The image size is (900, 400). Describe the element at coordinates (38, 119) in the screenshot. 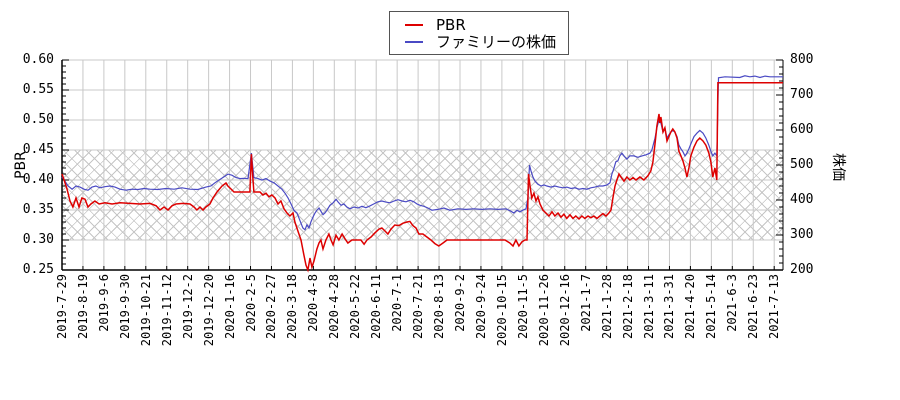

I see `y-axis-tick-label-left: 0.50` at that location.